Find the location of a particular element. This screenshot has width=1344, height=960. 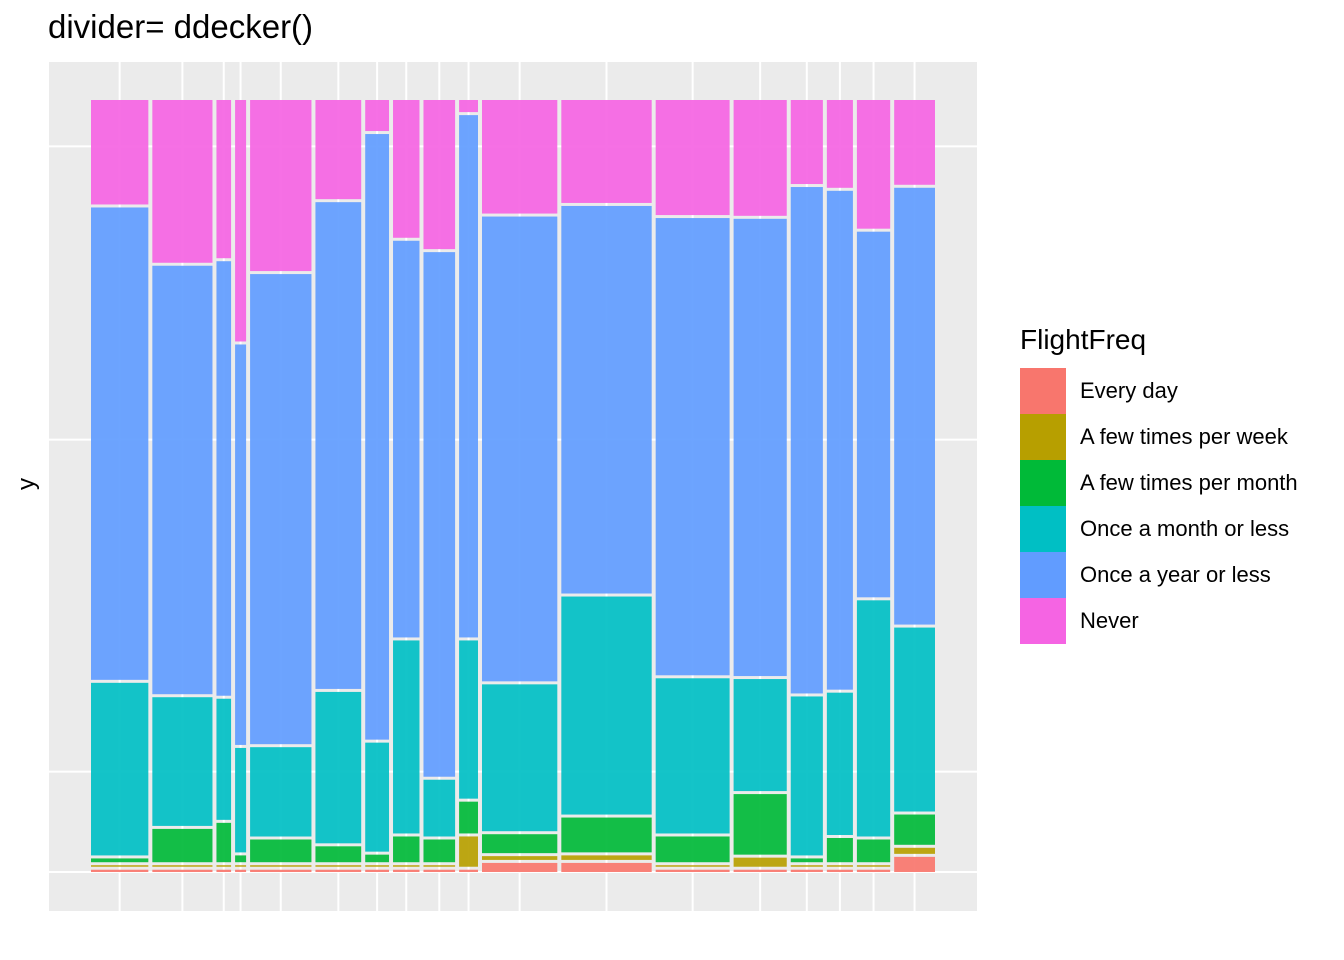

legend-label: Every day is located at coordinates (1129, 390).